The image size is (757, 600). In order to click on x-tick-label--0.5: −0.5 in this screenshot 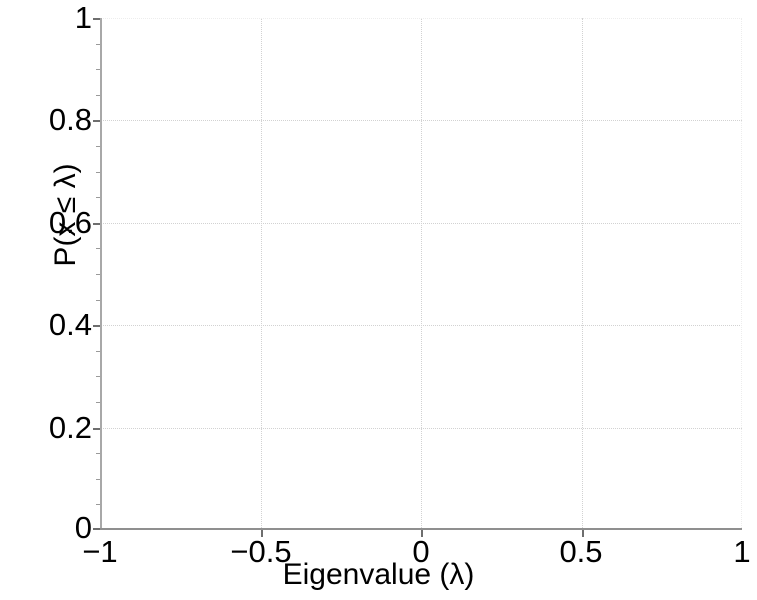, I will do `click(261, 551)`.